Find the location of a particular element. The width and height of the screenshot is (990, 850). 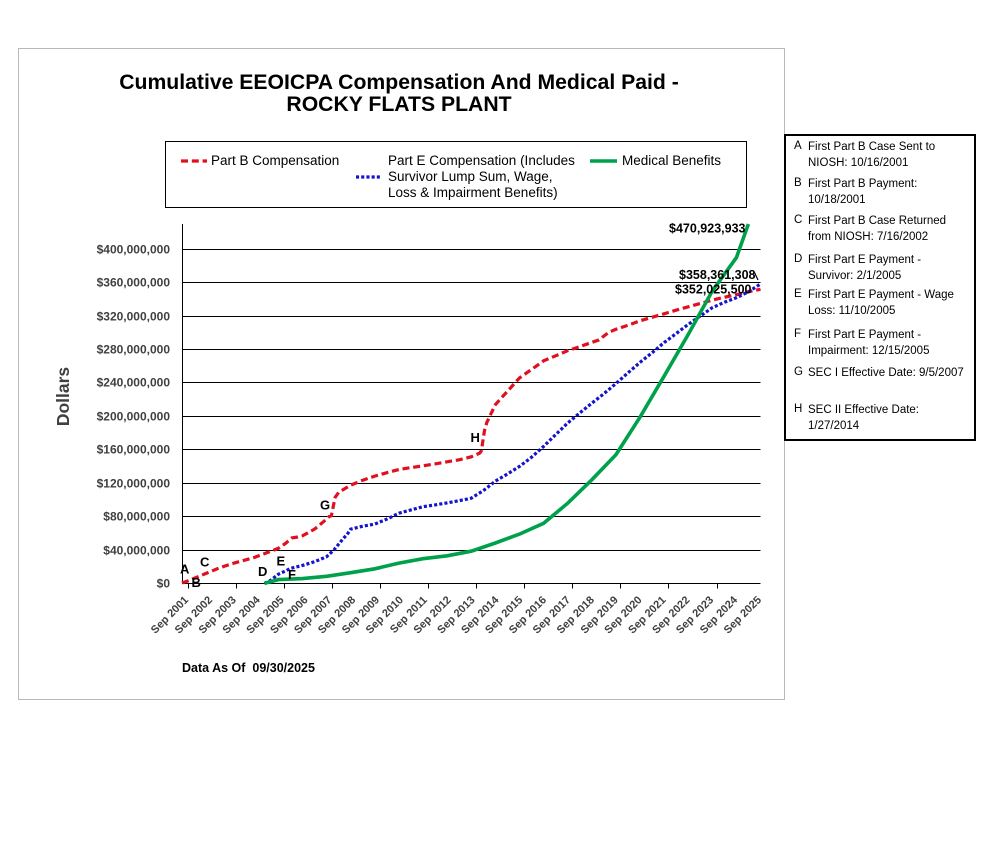

svg-text: $280,000,000 is located at coordinates (134, 350).